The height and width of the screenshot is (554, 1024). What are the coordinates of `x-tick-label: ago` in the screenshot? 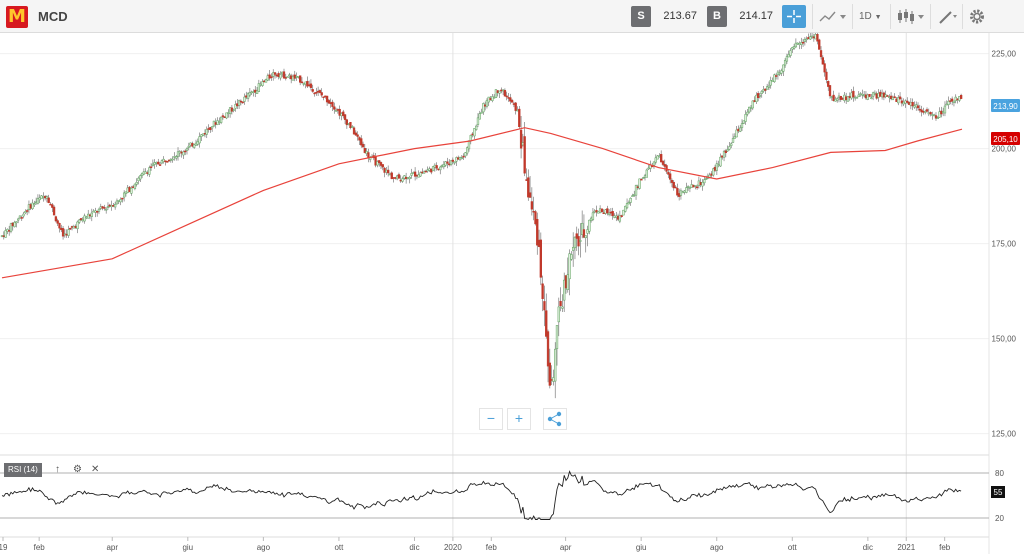 It's located at (717, 547).